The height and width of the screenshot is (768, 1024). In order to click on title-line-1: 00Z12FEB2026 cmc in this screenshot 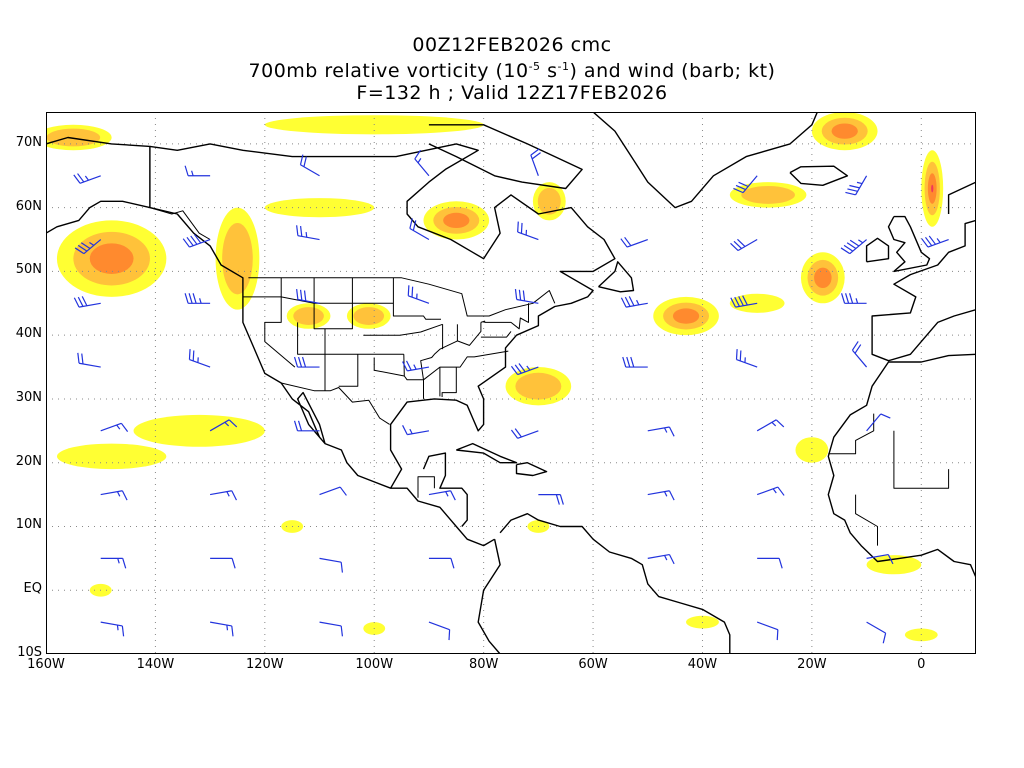, I will do `click(512, 45)`.